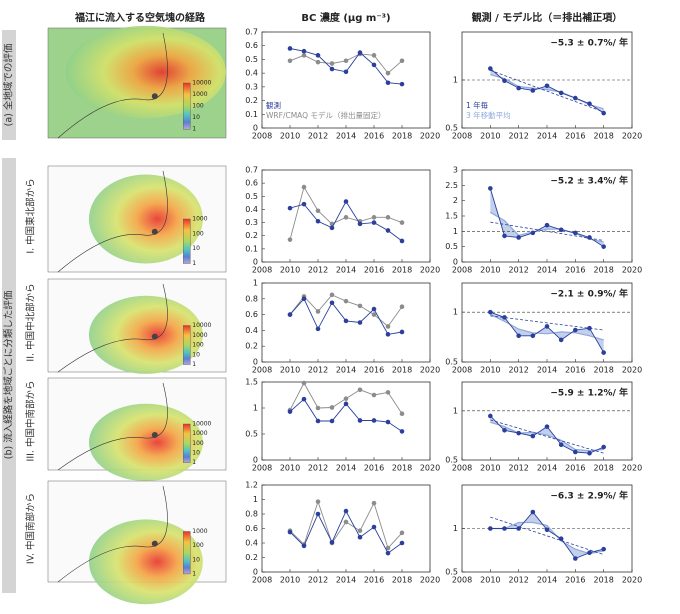  Describe the element at coordinates (255, 262) in the screenshot. I see `y-tick-label: 0` at that location.